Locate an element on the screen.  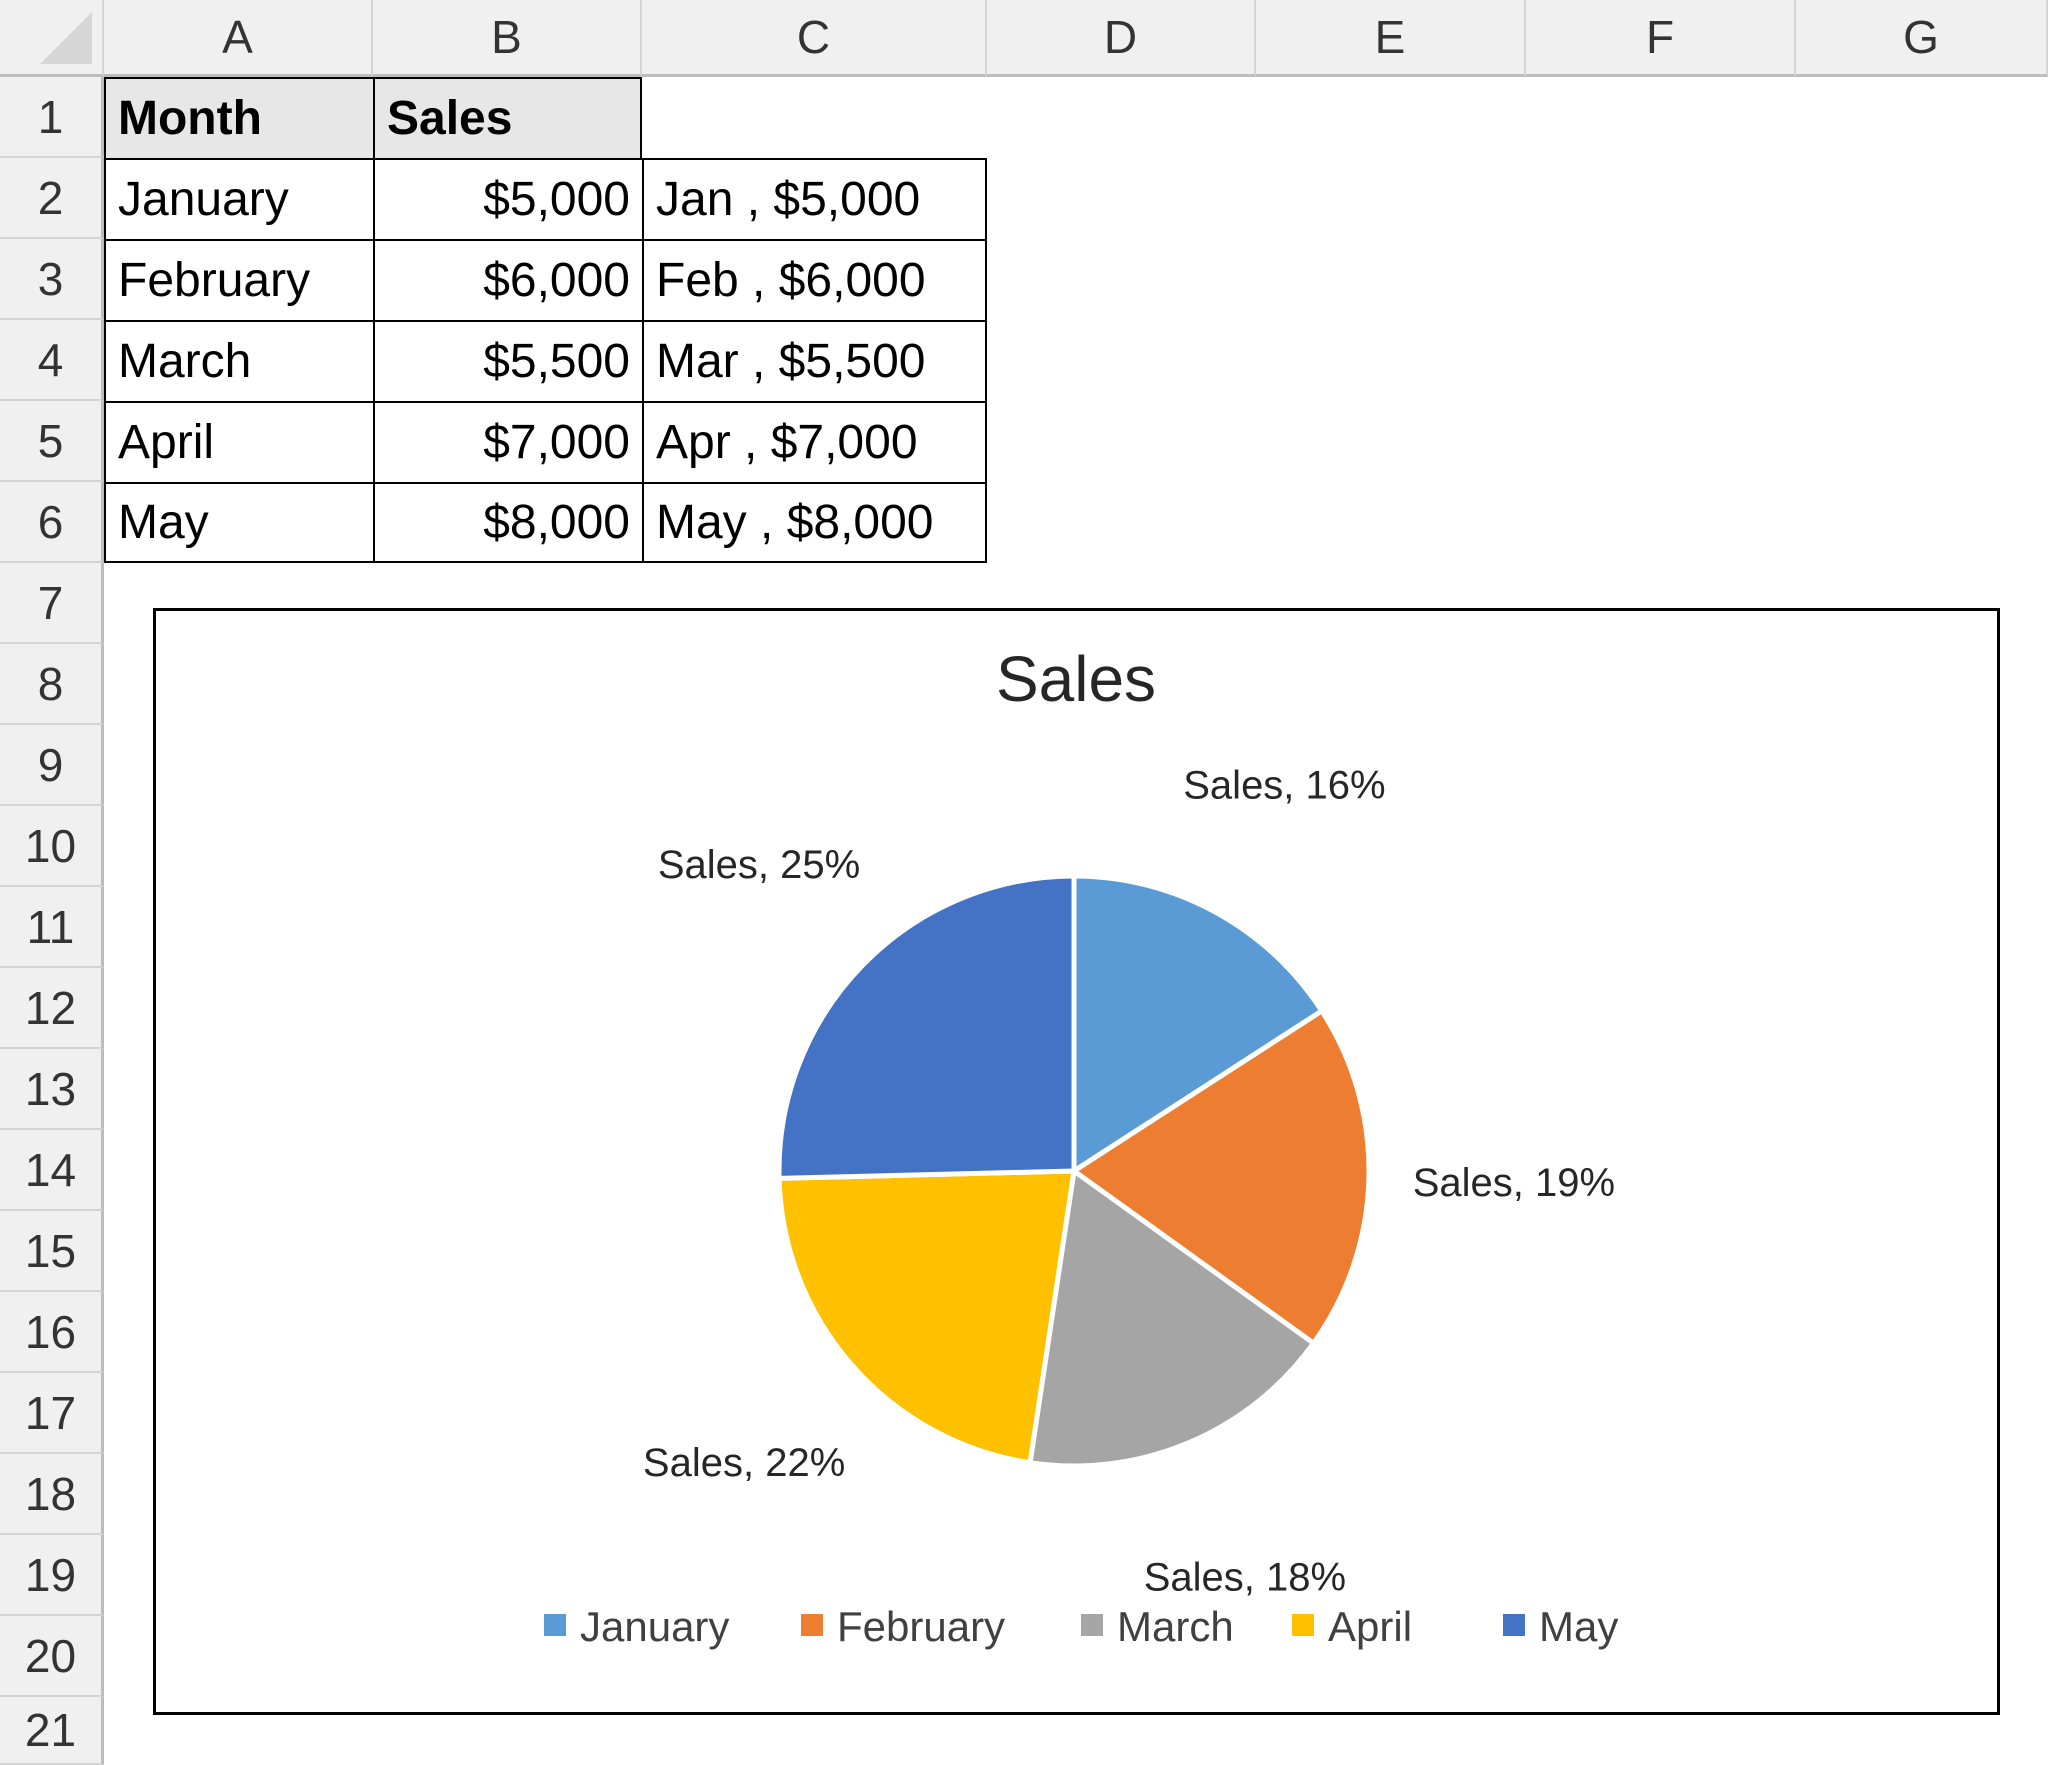
cell-b3: $6,000 is located at coordinates (507, 279).